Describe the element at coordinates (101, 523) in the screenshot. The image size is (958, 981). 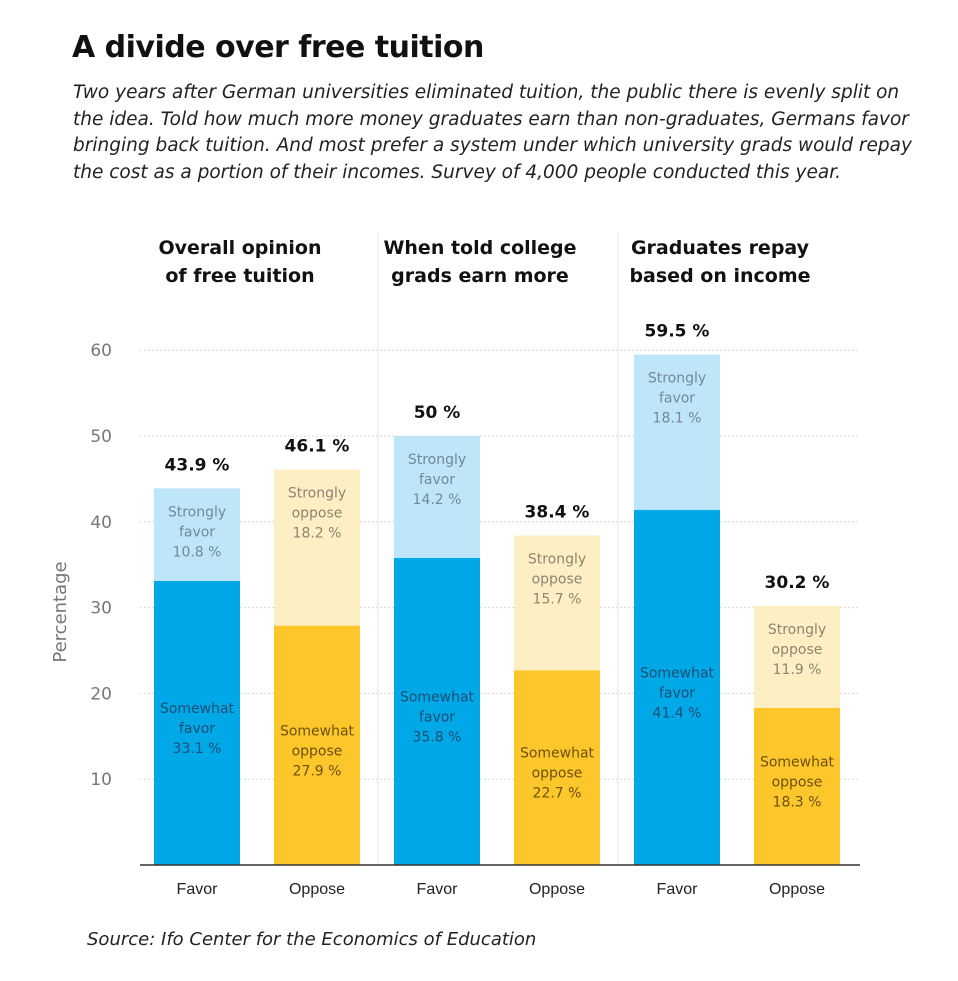
I see `y-tick-label: 40` at that location.